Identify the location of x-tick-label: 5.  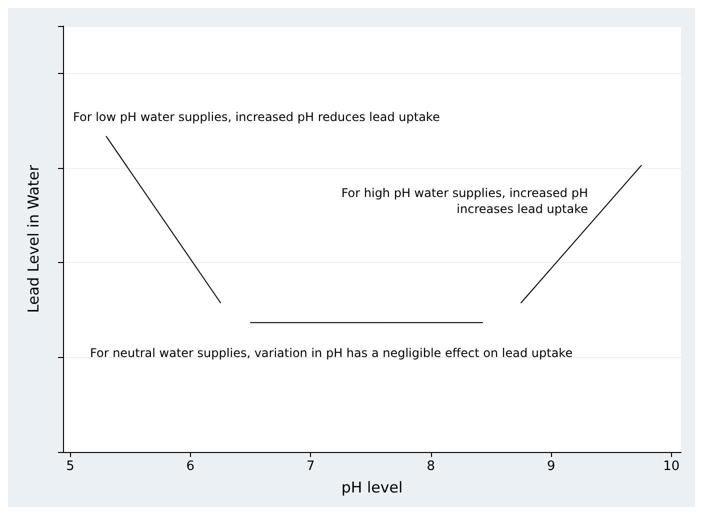
(70, 466).